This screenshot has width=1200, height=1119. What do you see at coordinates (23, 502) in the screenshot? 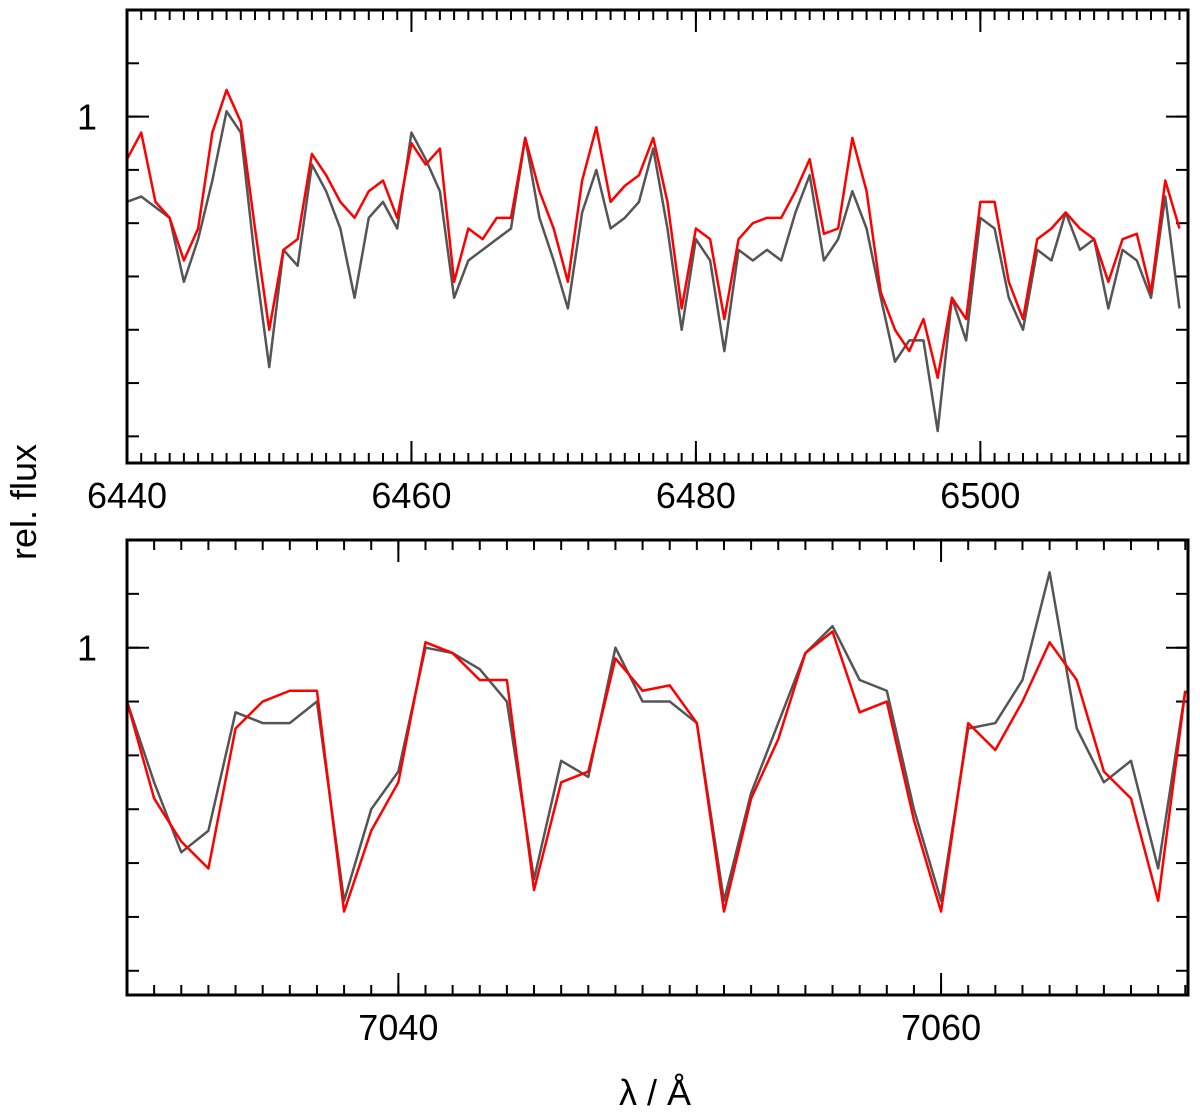
I see `y-axis-label: rel. flux` at bounding box center [23, 502].